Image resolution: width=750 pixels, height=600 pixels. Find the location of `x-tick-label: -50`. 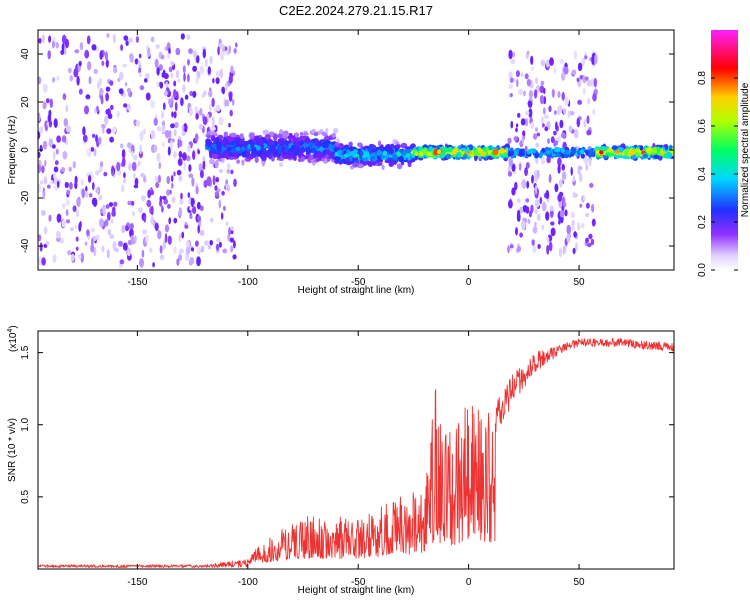

x-tick-label: -50 is located at coordinates (358, 282).